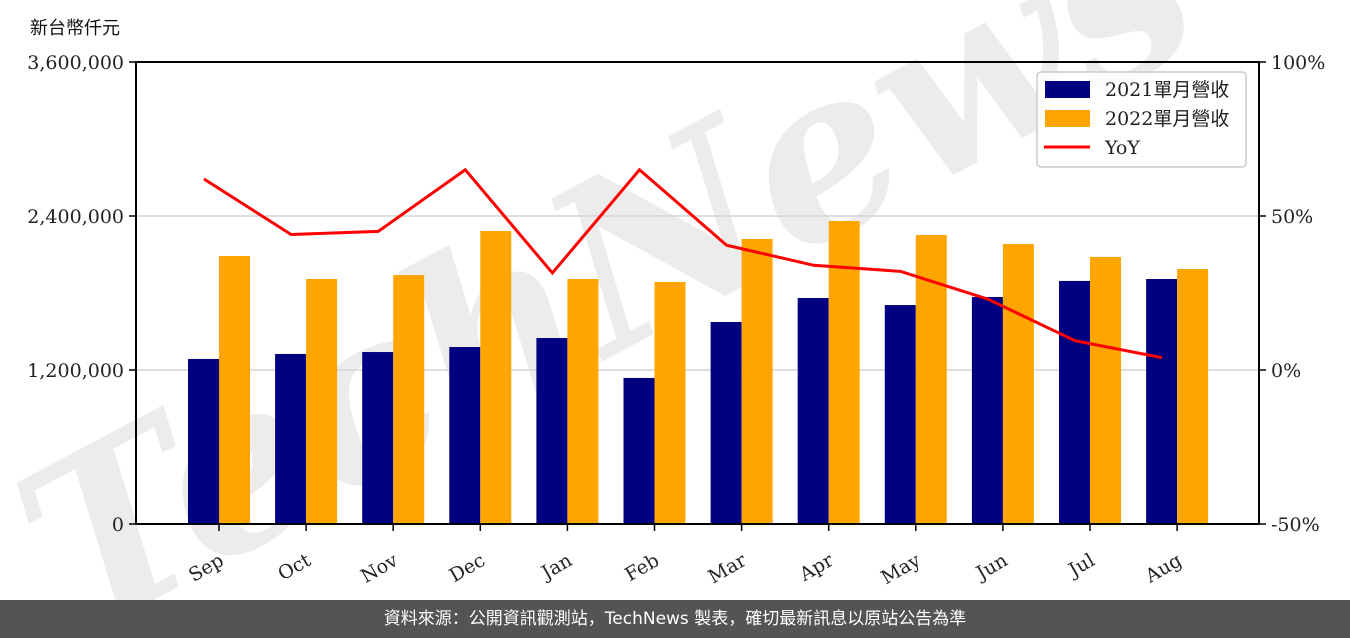  I want to click on x-tick-label: Jul, so click(1080, 565).